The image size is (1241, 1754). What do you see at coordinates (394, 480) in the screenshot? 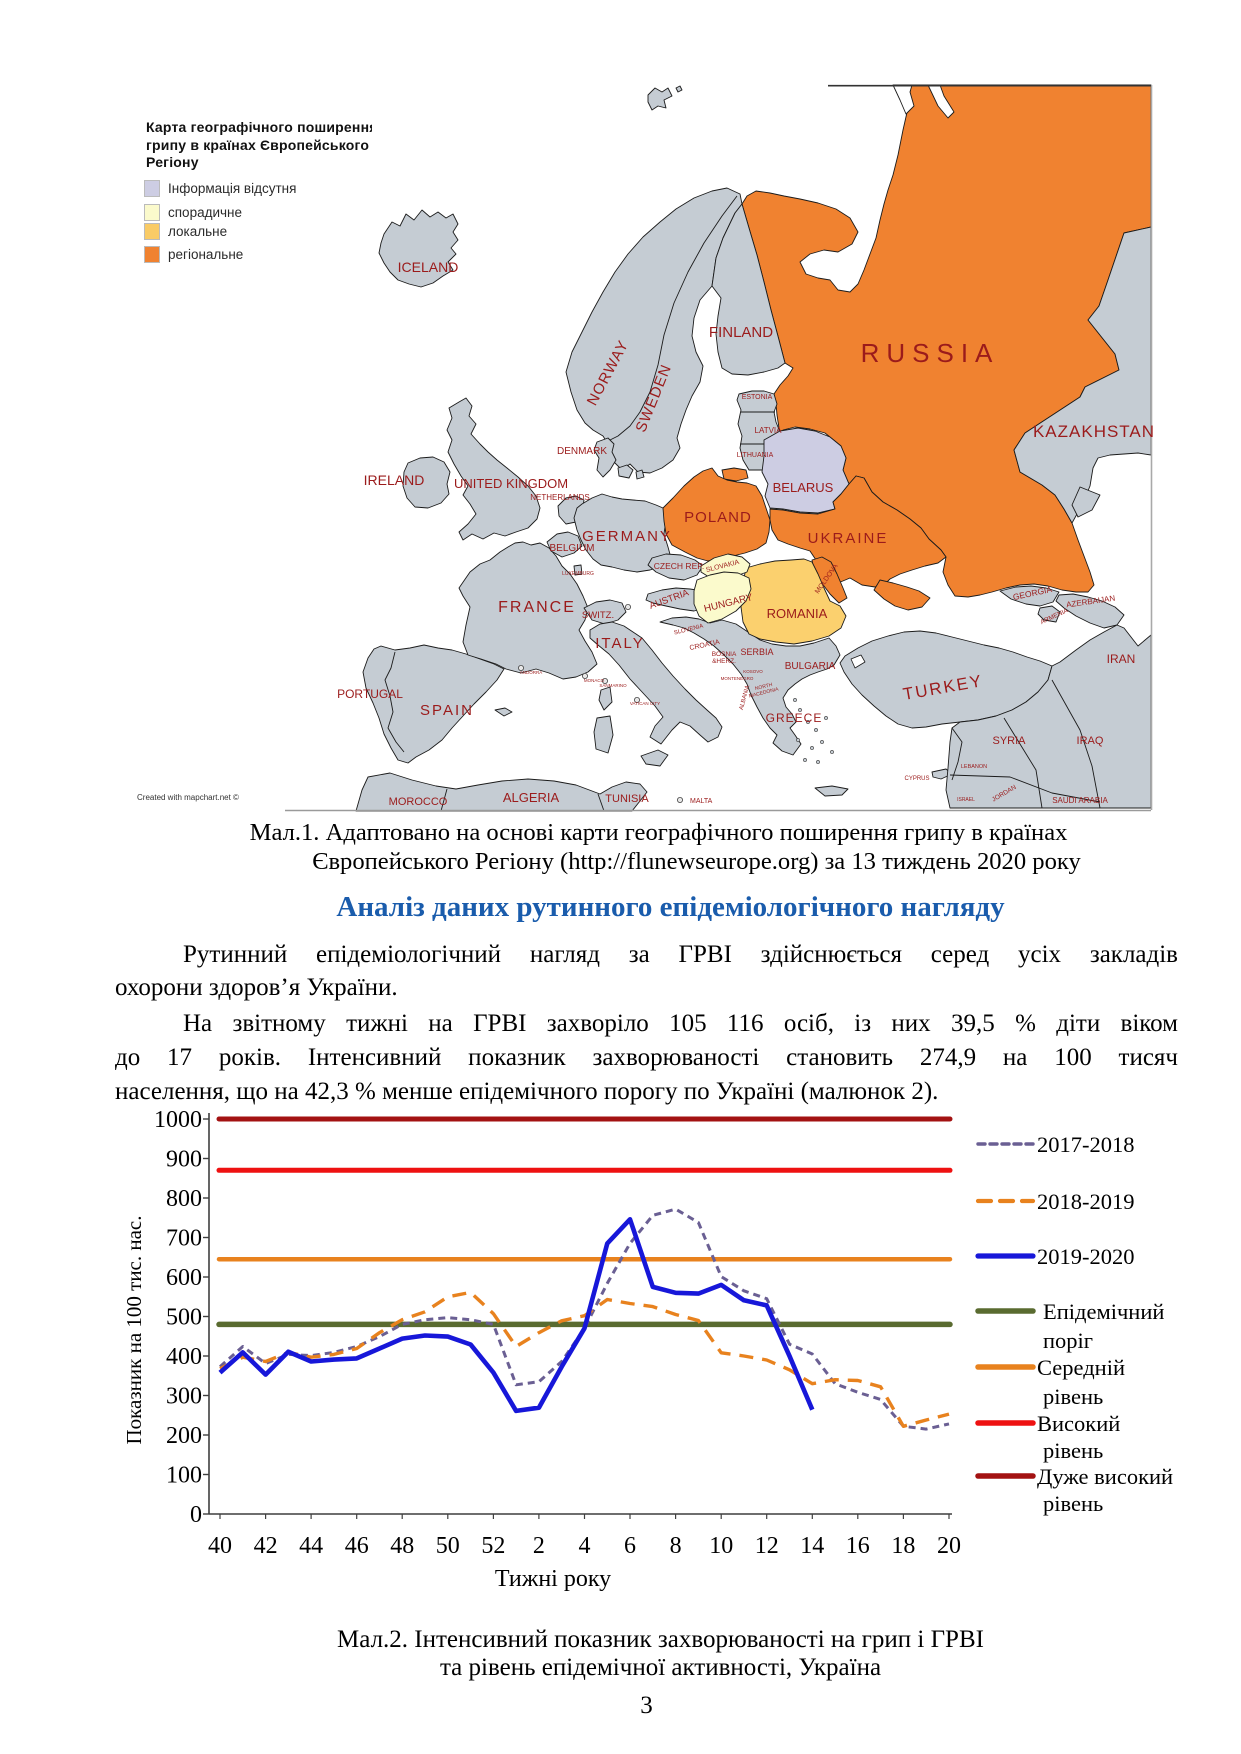
I see `svg-text: IRELAND` at bounding box center [394, 480].